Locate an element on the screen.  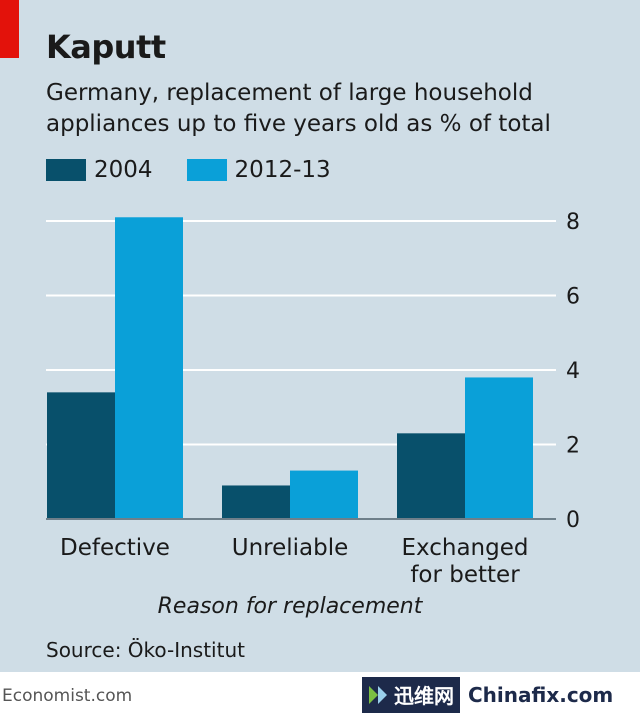
legend: 2004 2012-13 is located at coordinates (205, 170).